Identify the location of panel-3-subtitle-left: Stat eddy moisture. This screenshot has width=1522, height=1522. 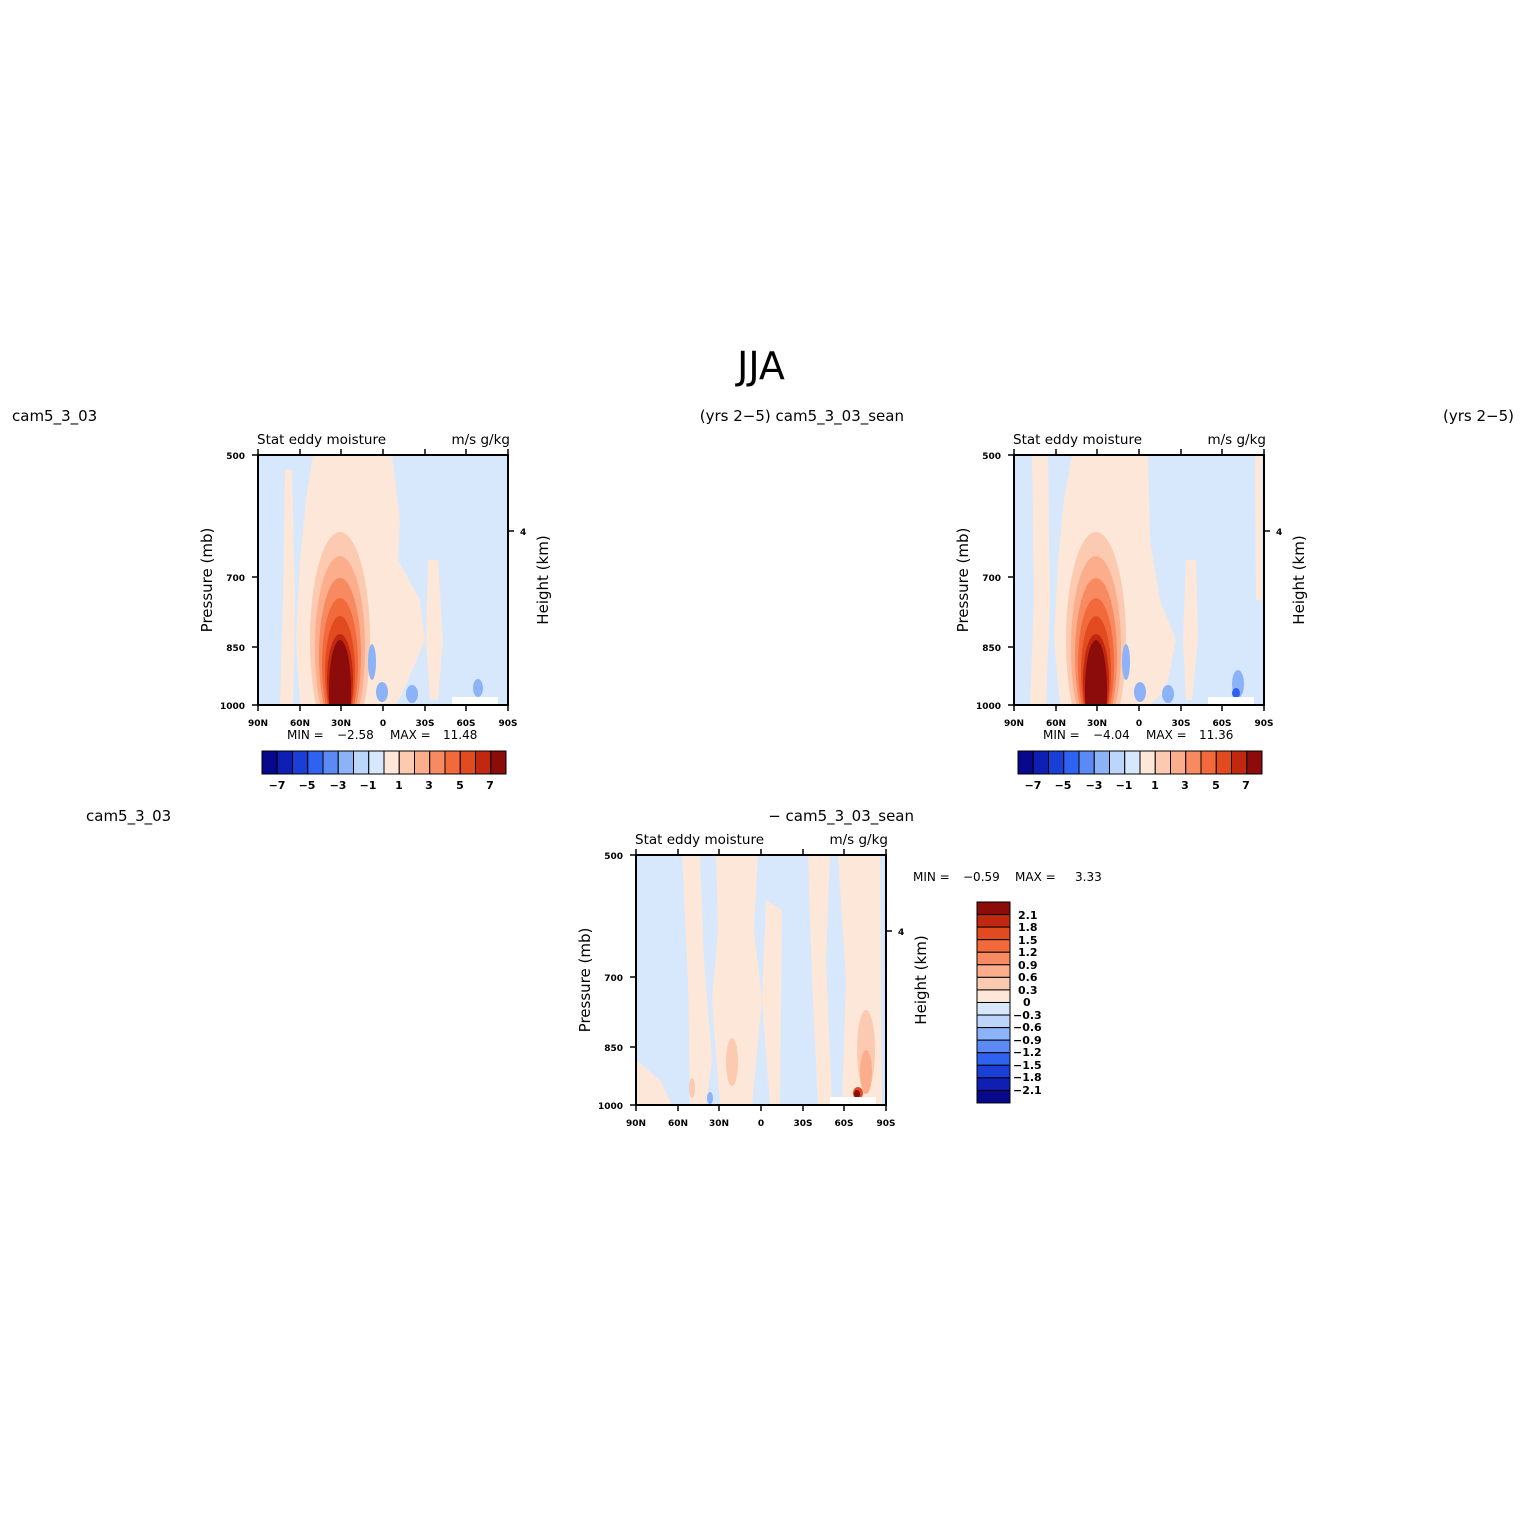
(699, 840).